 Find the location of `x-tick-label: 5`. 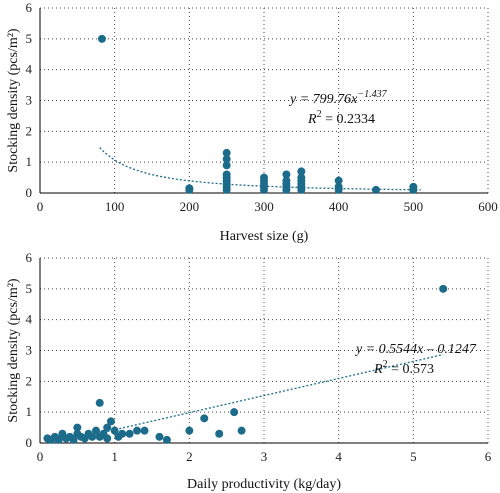

x-tick-label: 5 is located at coordinates (413, 456).